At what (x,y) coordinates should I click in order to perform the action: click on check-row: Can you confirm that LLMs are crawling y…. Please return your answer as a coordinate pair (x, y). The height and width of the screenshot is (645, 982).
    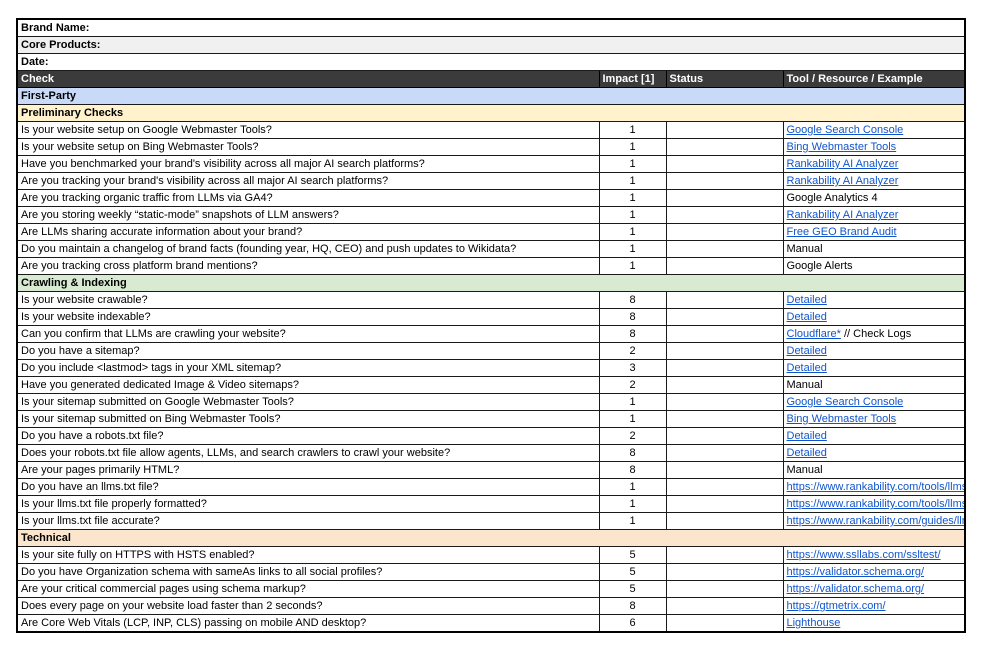
    Looking at the image, I should click on (491, 334).